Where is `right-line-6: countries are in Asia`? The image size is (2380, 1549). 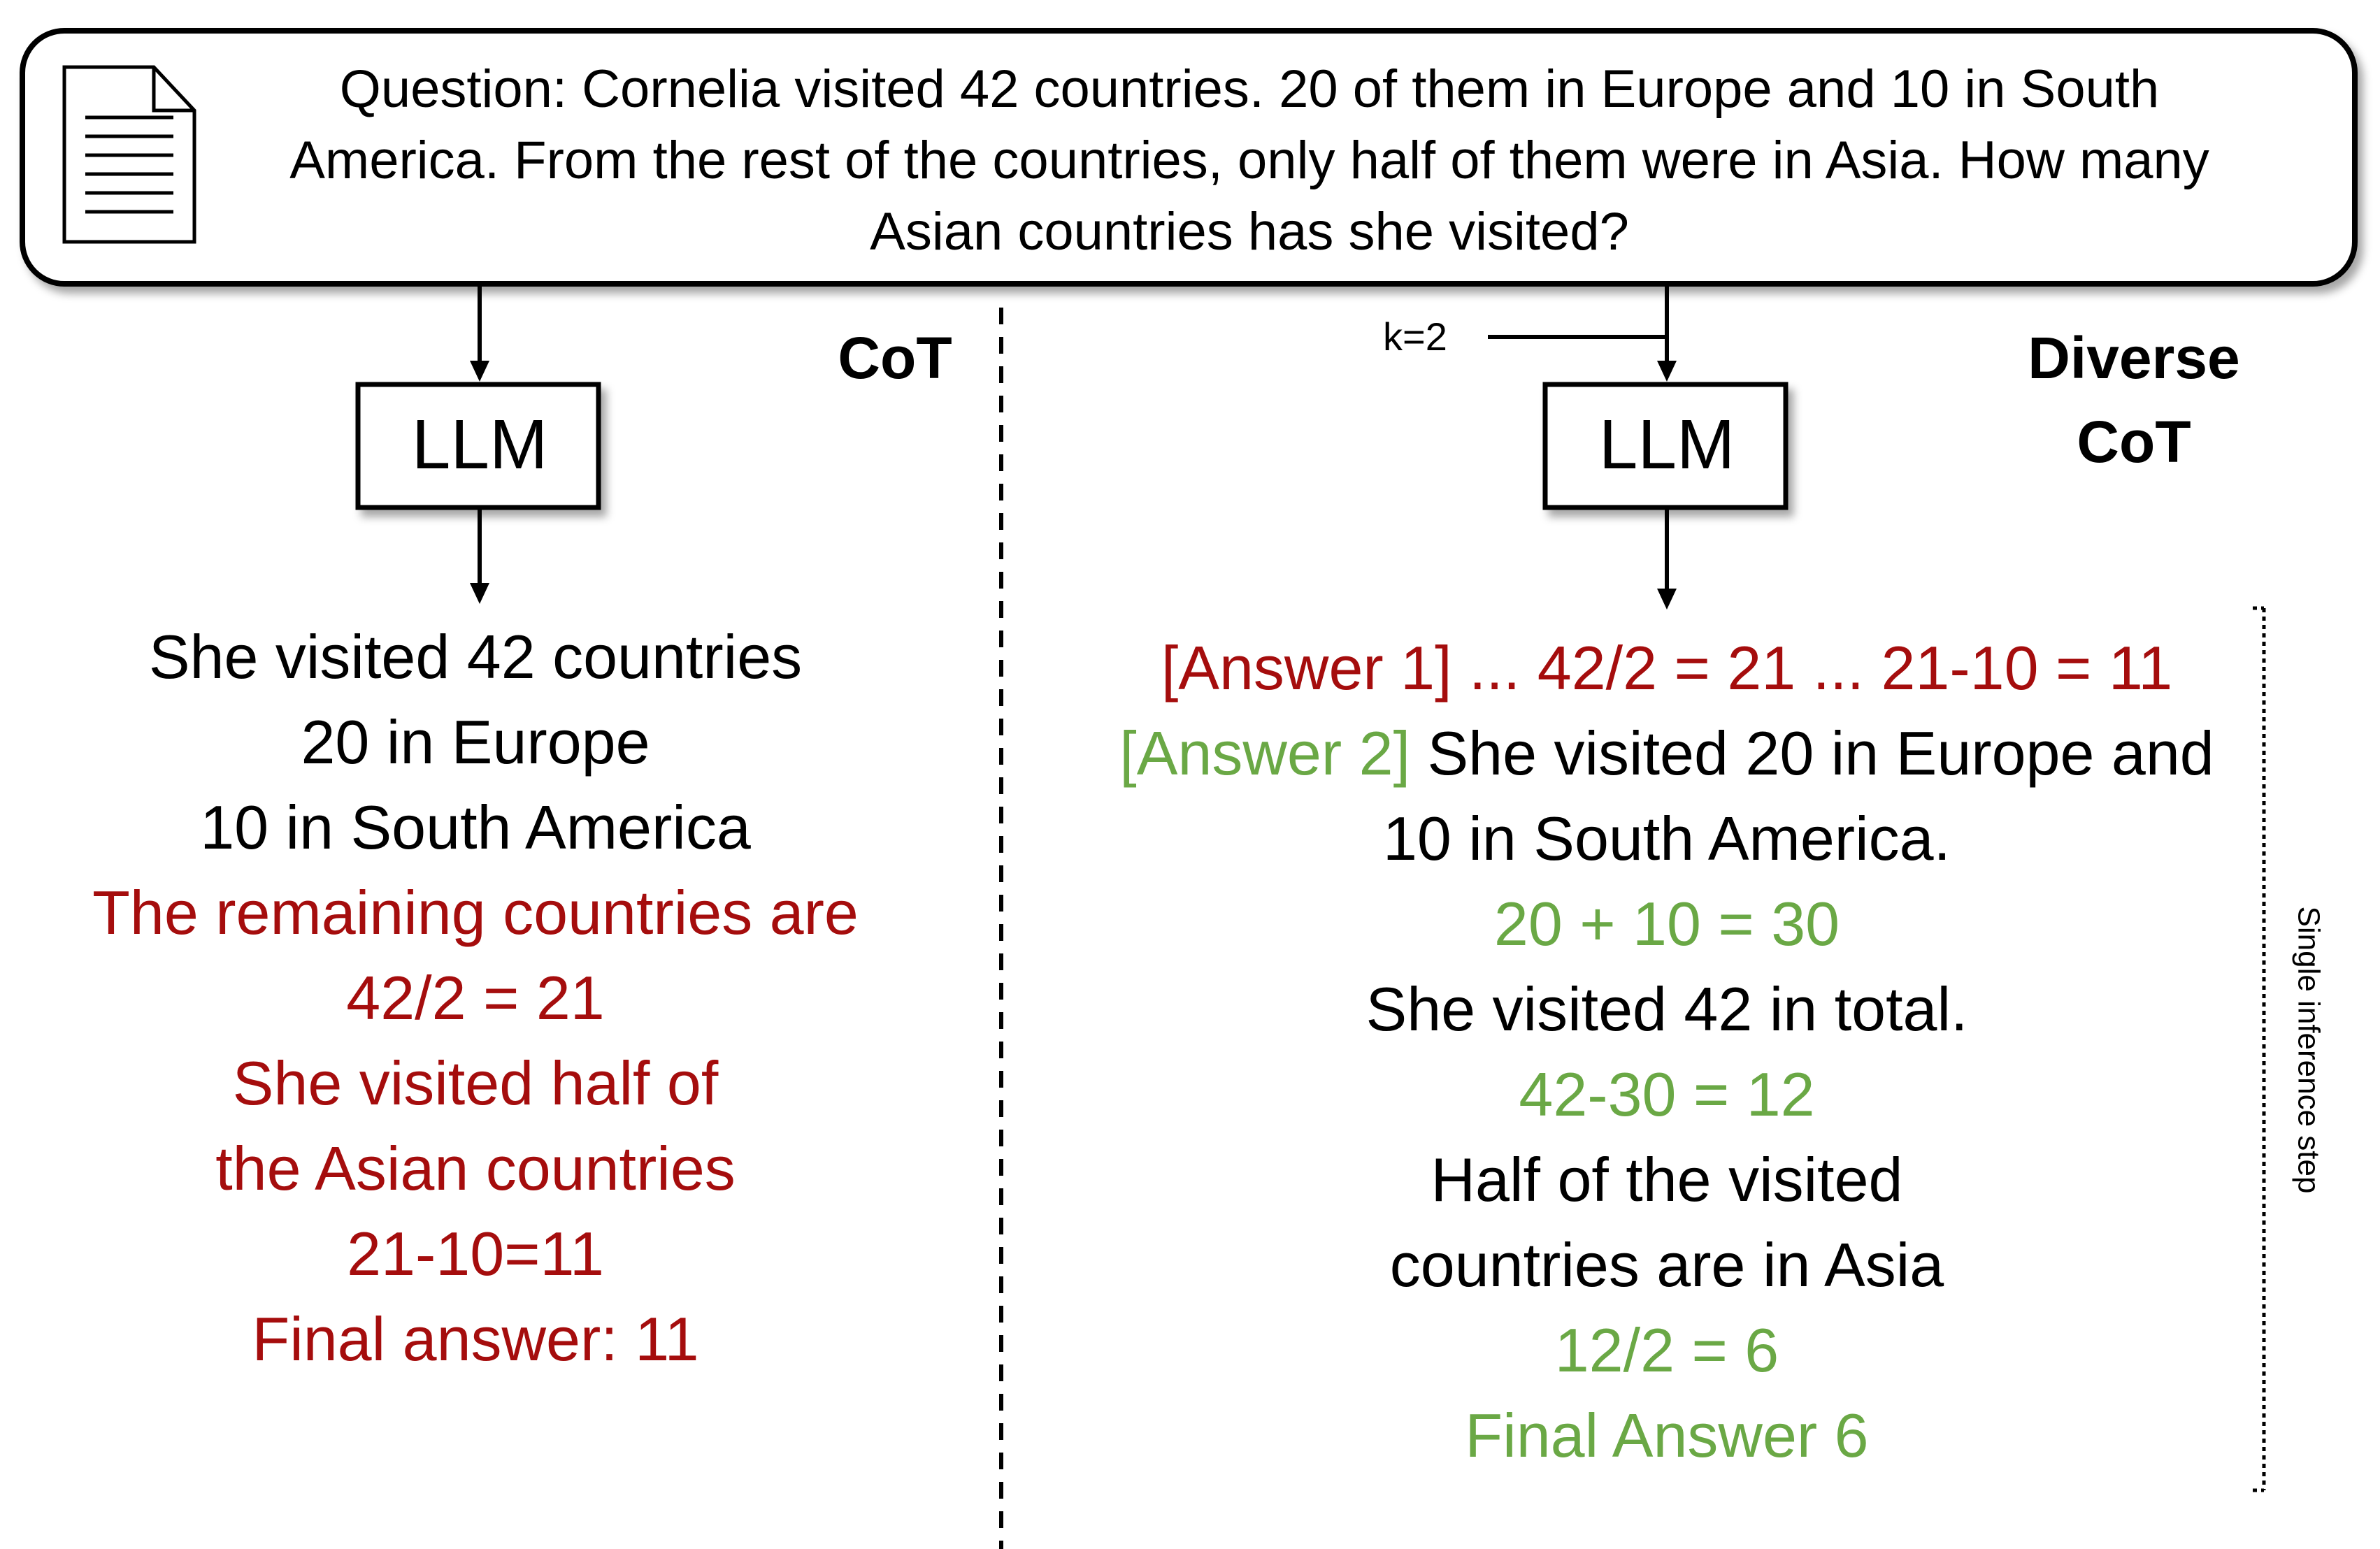 right-line-6: countries are in Asia is located at coordinates (1666, 1264).